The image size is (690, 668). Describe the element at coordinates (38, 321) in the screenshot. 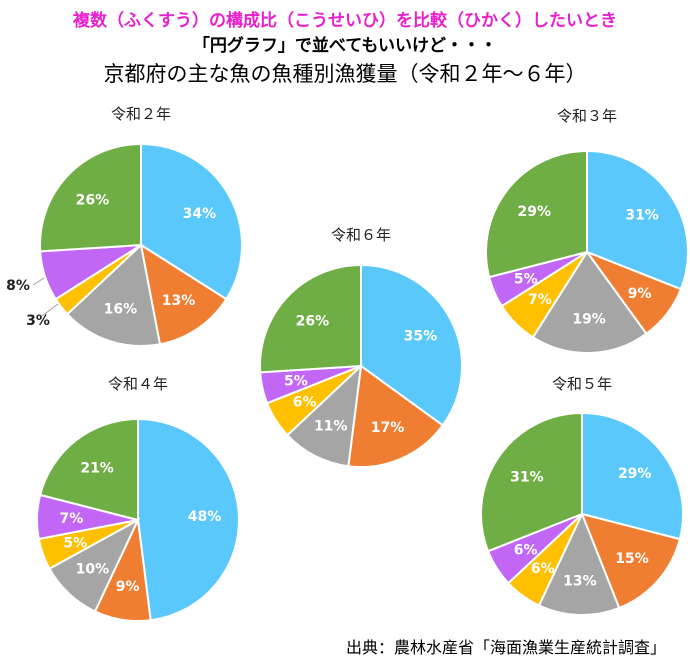

I see `slice-label: 3%` at that location.